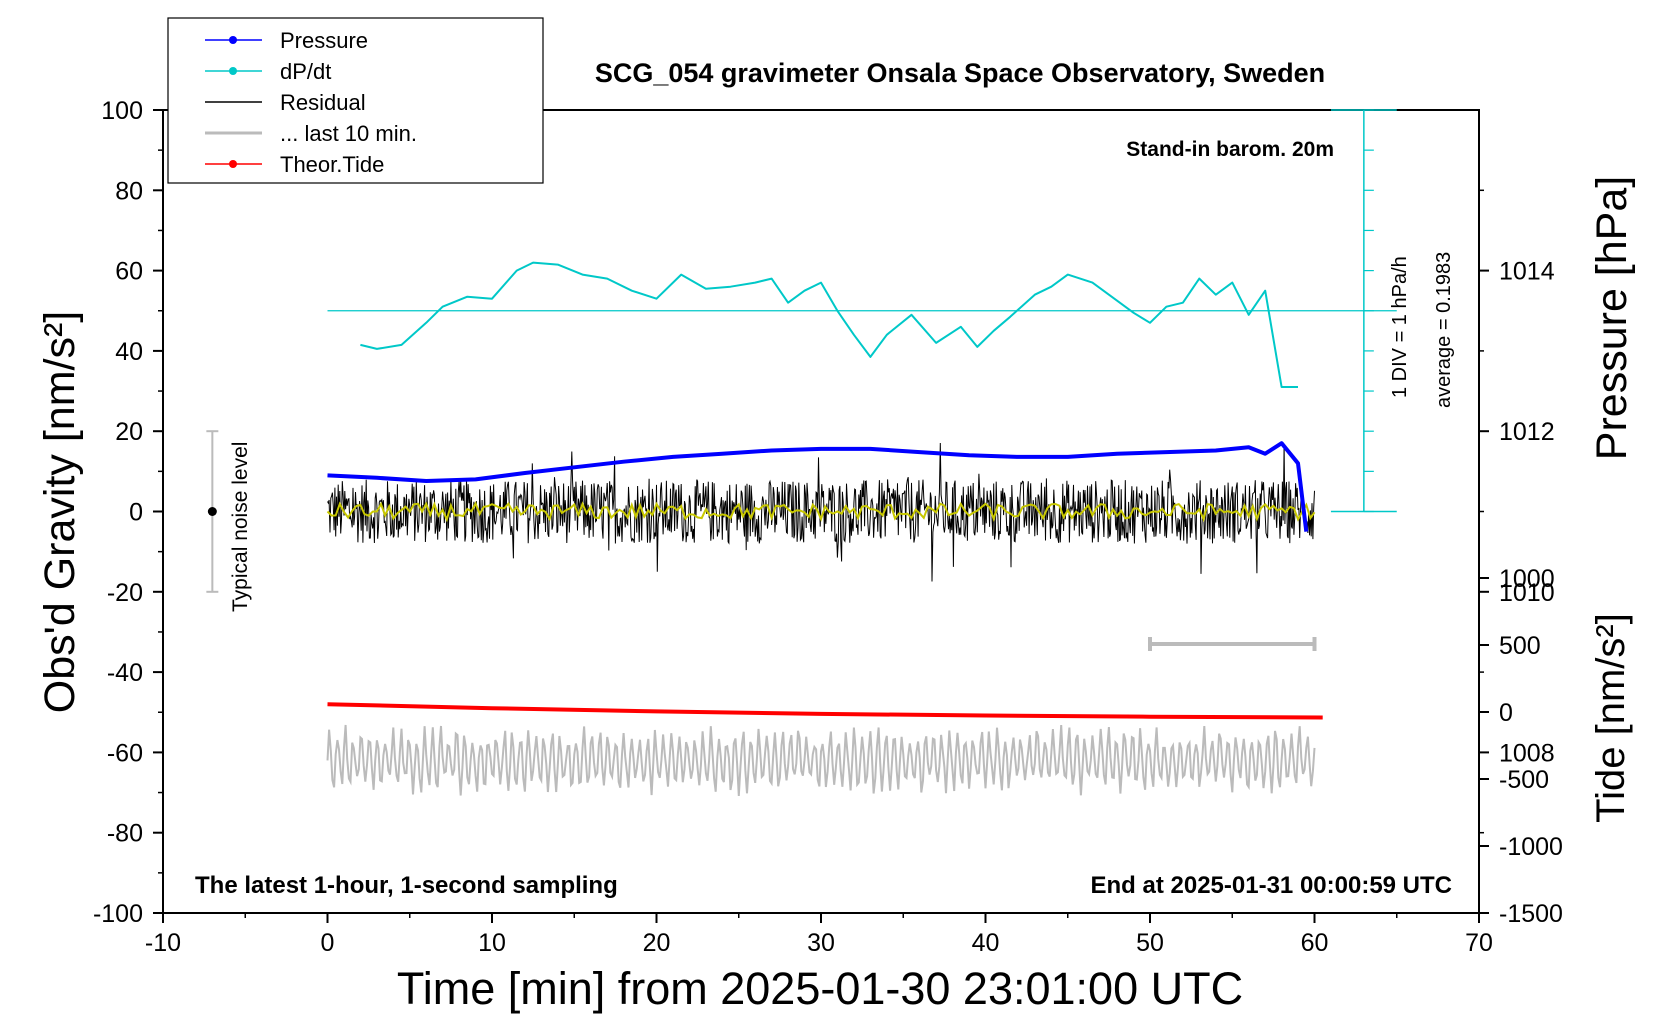  Describe the element at coordinates (1612, 318) in the screenshot. I see `y-axis-pressure-title: Pressure [hPa]` at that location.